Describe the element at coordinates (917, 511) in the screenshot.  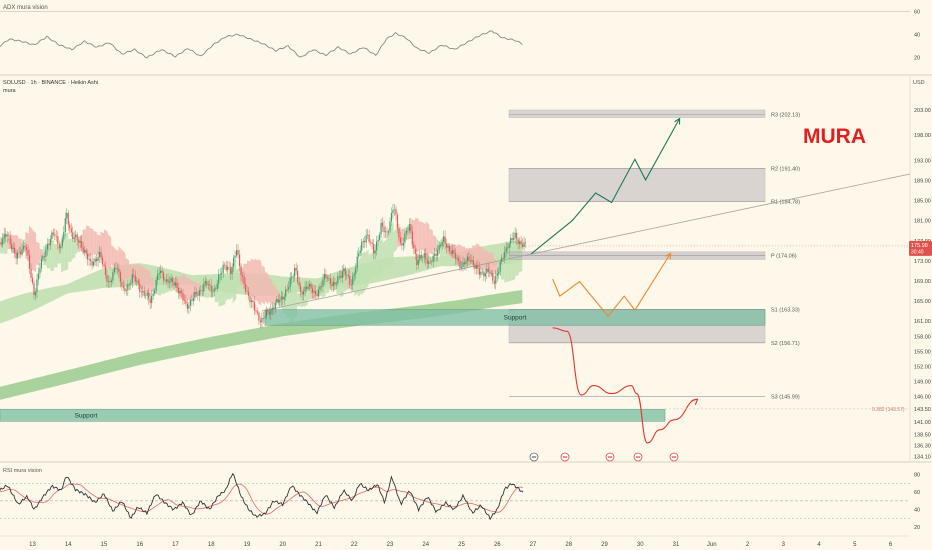
I see `rsi-tick-label: 40` at that location.